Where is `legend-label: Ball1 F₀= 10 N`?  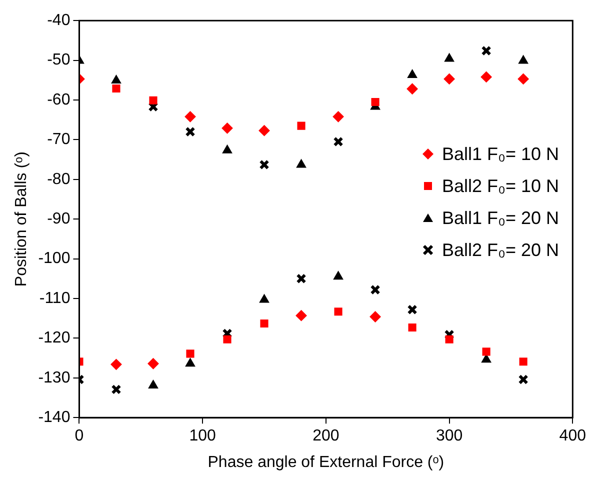 legend-label: Ball1 F₀= 10 N is located at coordinates (500, 154).